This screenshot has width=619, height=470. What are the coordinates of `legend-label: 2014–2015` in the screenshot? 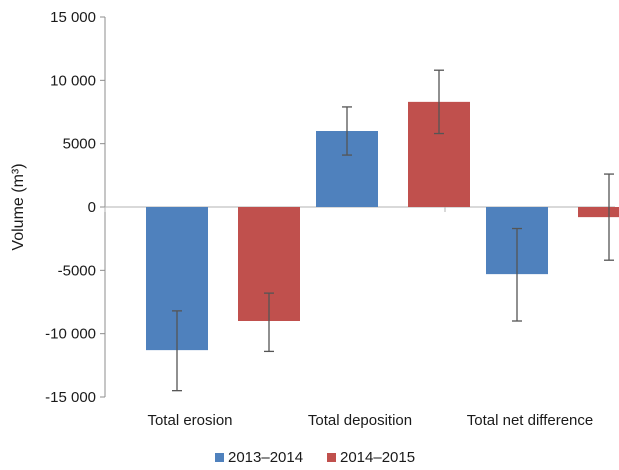 It's located at (377, 457).